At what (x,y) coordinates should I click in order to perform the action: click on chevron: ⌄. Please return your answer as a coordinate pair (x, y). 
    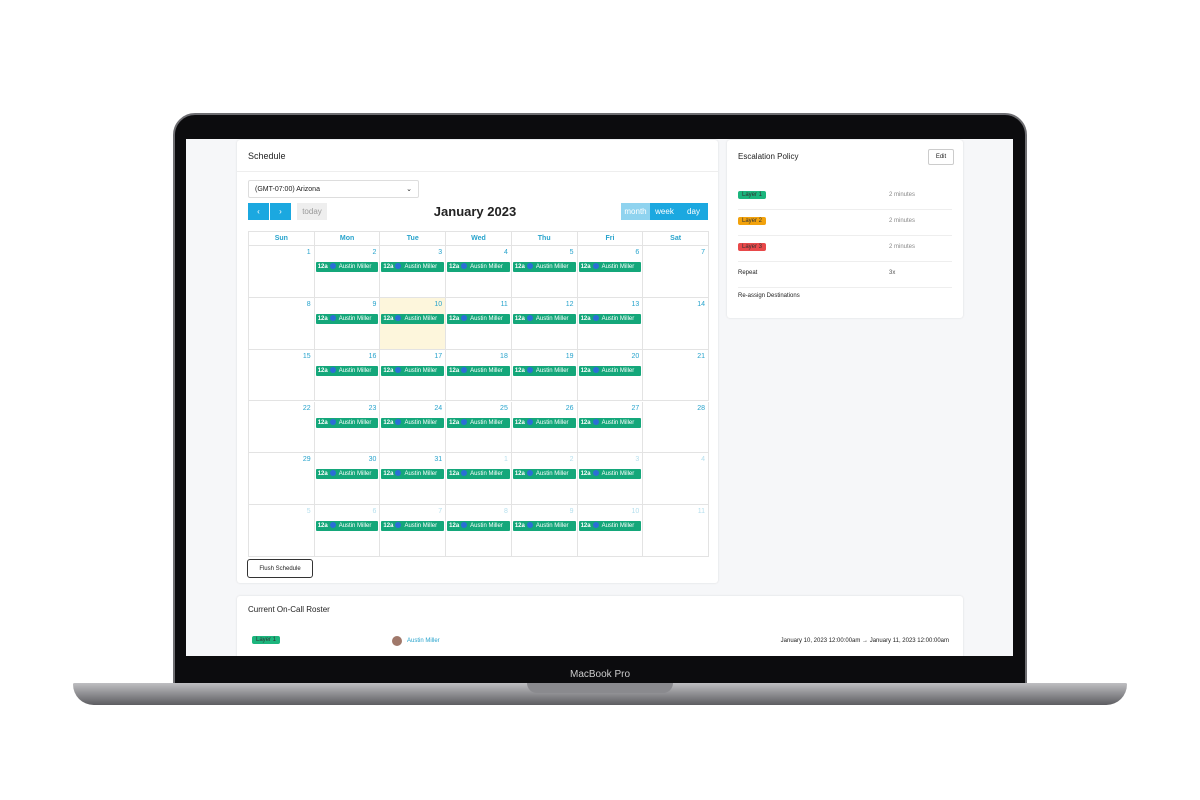
    Looking at the image, I should click on (409, 189).